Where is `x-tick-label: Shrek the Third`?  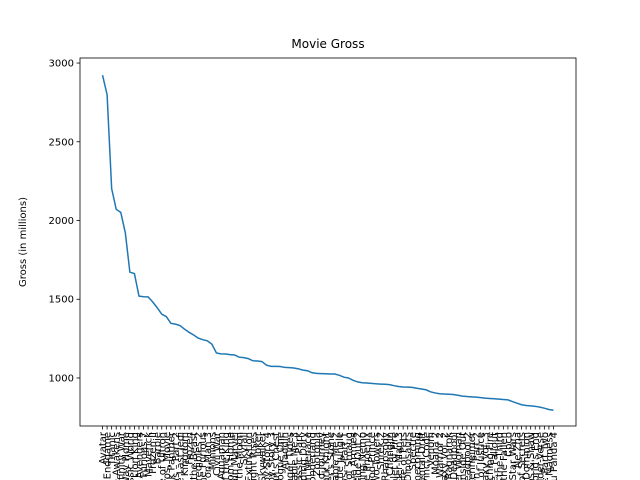 x-tick-label: Shrek the Third is located at coordinates (499, 456).